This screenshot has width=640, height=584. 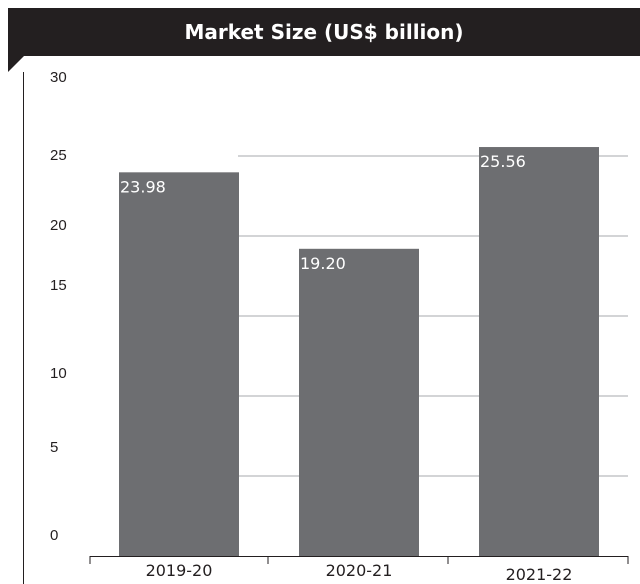 What do you see at coordinates (16, 64) in the screenshot?
I see `title-fold-decoration` at bounding box center [16, 64].